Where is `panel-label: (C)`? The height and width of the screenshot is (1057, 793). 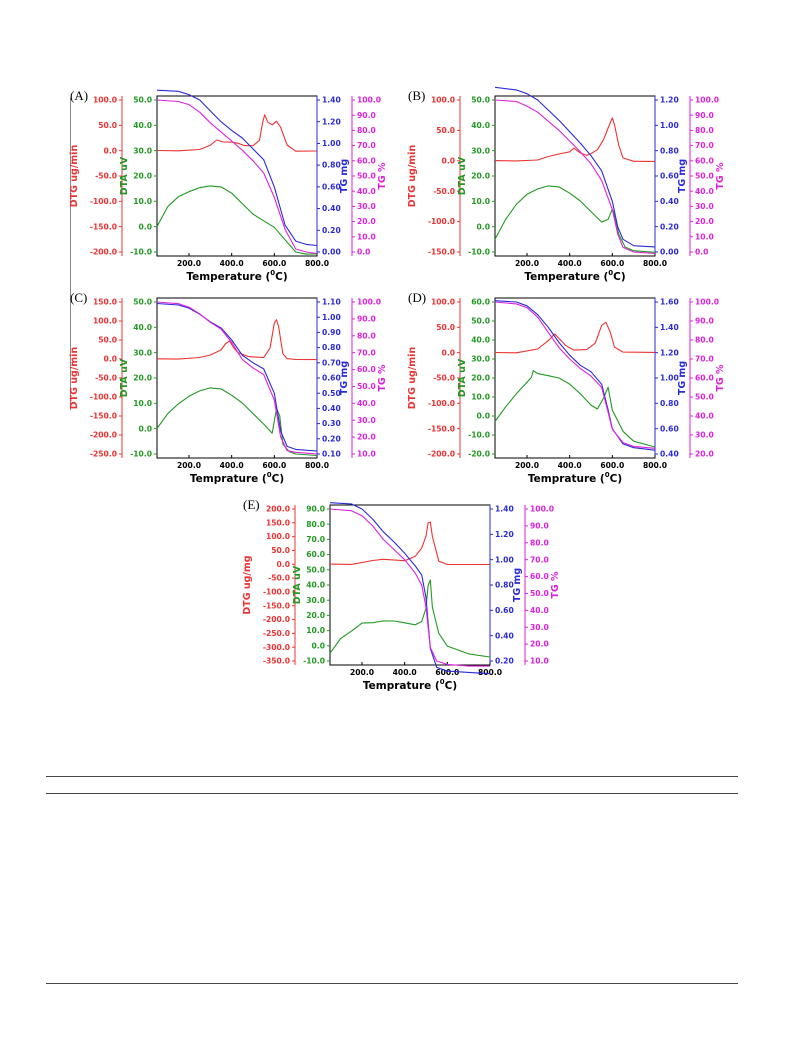 panel-label: (C) is located at coordinates (78, 297).